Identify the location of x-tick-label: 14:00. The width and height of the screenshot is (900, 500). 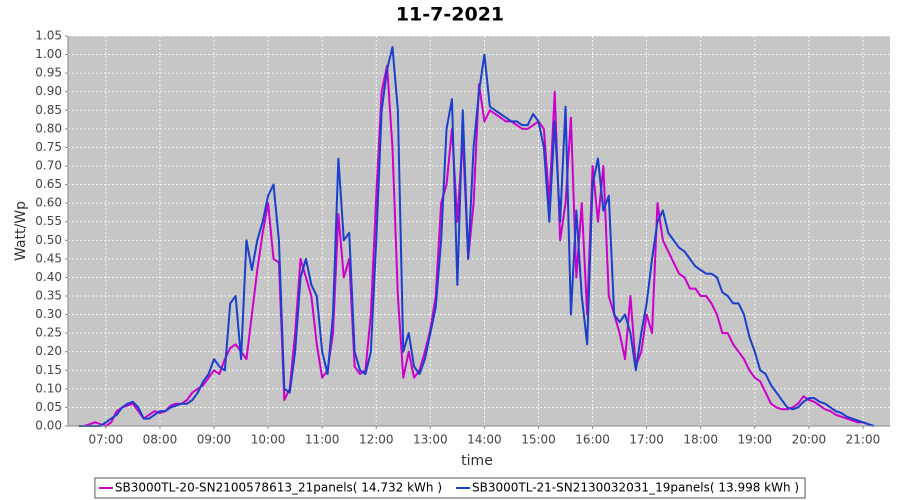
(484, 440).